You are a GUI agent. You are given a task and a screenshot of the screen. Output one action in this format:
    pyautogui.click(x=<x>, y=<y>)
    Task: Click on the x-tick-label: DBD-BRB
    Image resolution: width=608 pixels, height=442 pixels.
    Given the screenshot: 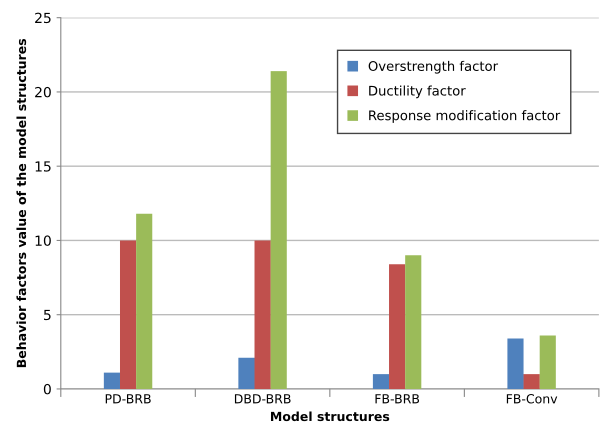 What is the action you would take?
    pyautogui.click(x=262, y=399)
    